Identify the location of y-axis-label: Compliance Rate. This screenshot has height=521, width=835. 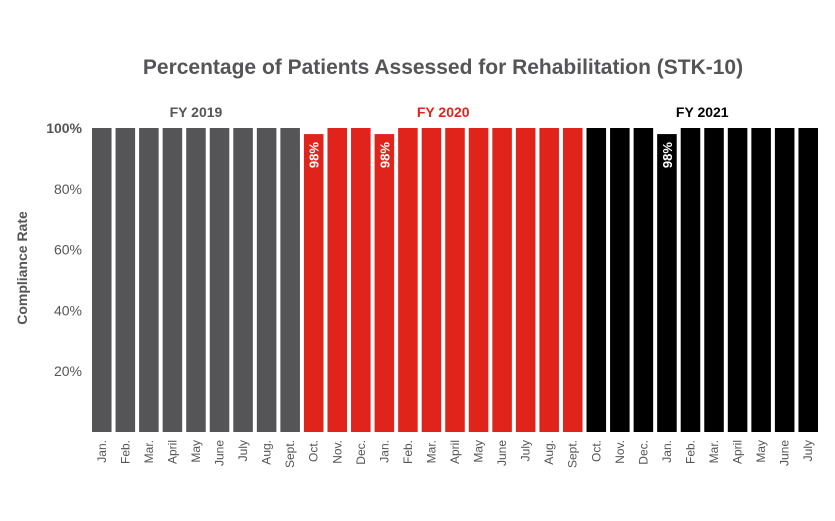
(22, 268).